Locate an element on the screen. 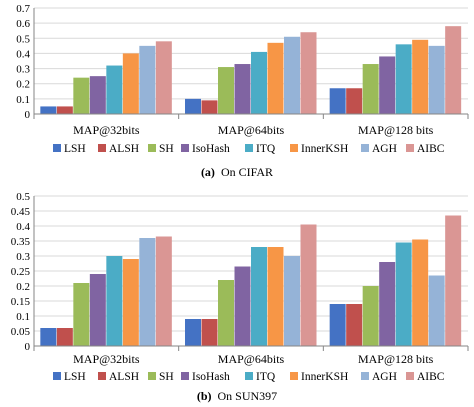 This screenshot has width=474, height=407. chart-caption: (b) On SUN397 is located at coordinates (237, 396).